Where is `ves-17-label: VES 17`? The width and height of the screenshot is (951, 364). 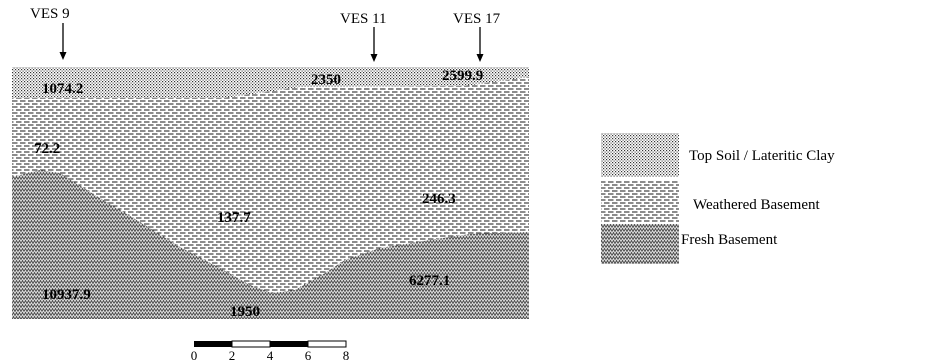 ves-17-label: VES 17 is located at coordinates (477, 19).